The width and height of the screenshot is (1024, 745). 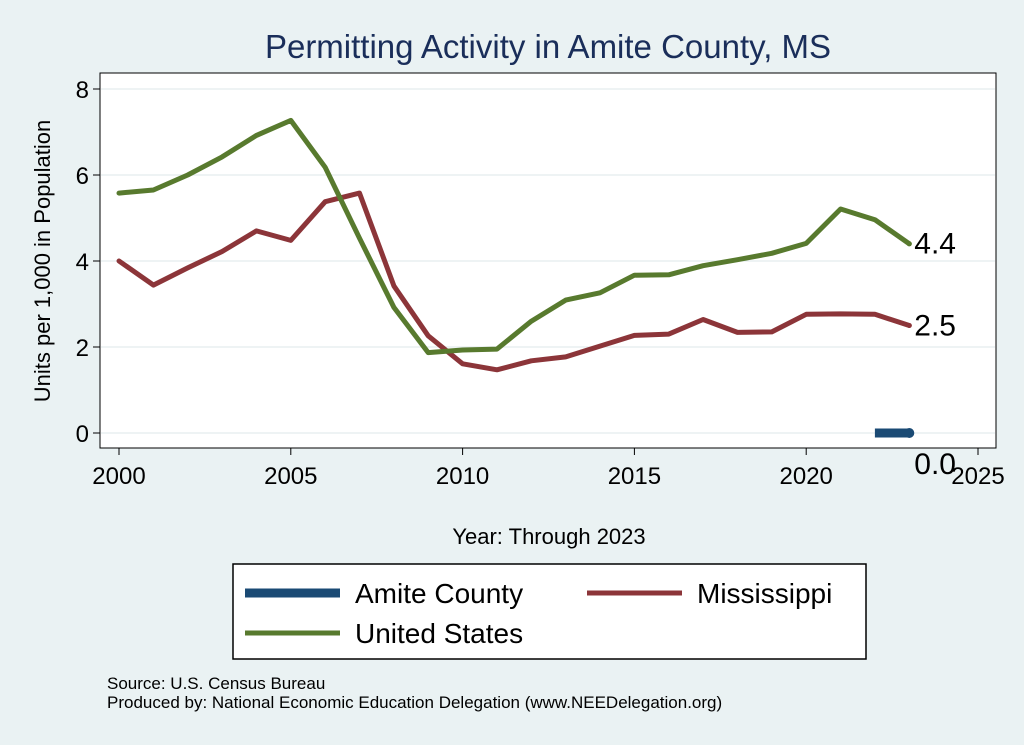 I want to click on y-tick-label-4: 4, so click(x=82, y=262).